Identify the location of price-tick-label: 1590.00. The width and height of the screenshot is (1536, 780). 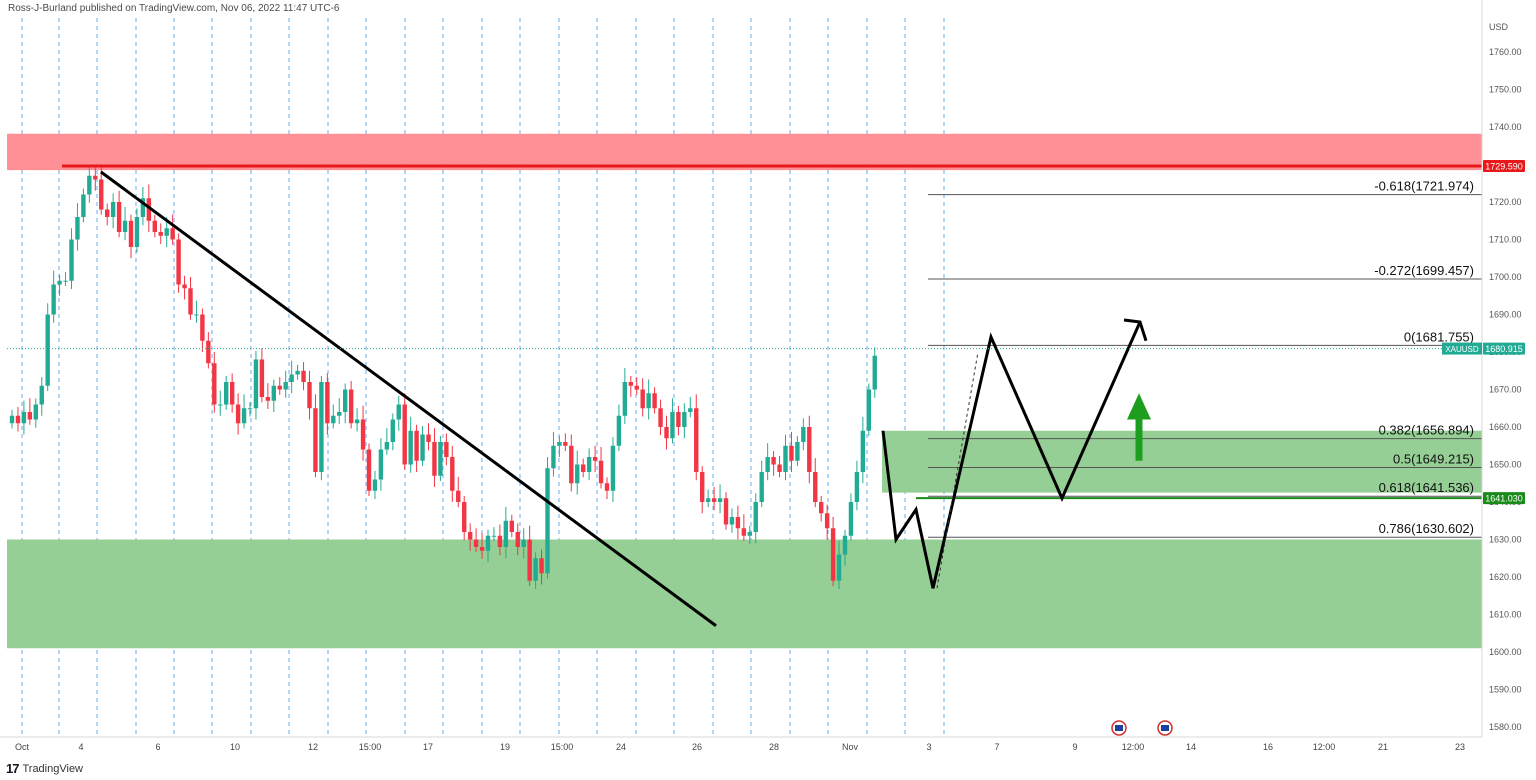
(1505, 690).